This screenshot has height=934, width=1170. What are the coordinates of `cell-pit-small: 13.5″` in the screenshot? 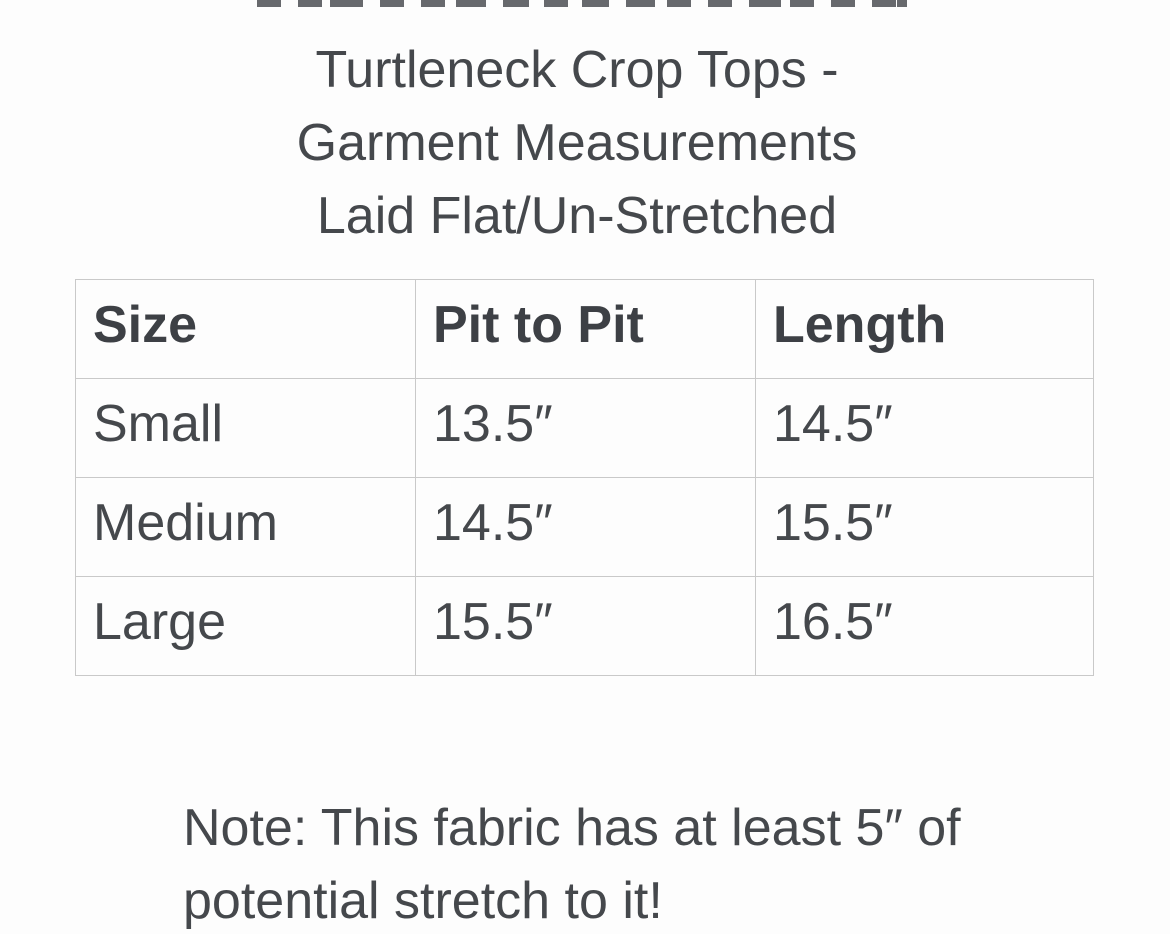 It's located at (585, 428).